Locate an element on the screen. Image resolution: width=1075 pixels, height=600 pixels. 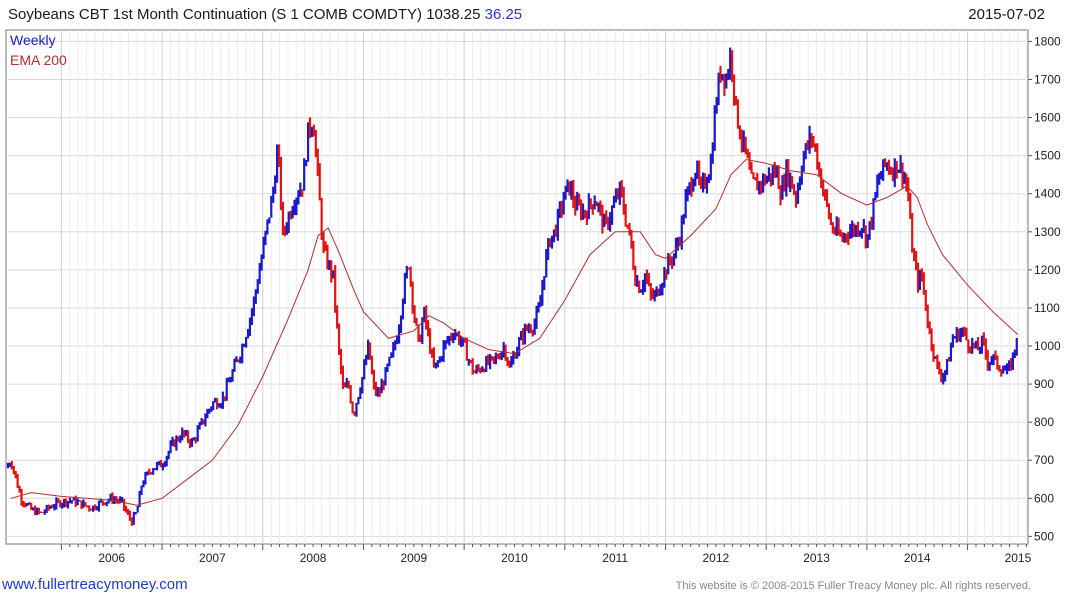
price-change: 36.25 is located at coordinates (503, 14).